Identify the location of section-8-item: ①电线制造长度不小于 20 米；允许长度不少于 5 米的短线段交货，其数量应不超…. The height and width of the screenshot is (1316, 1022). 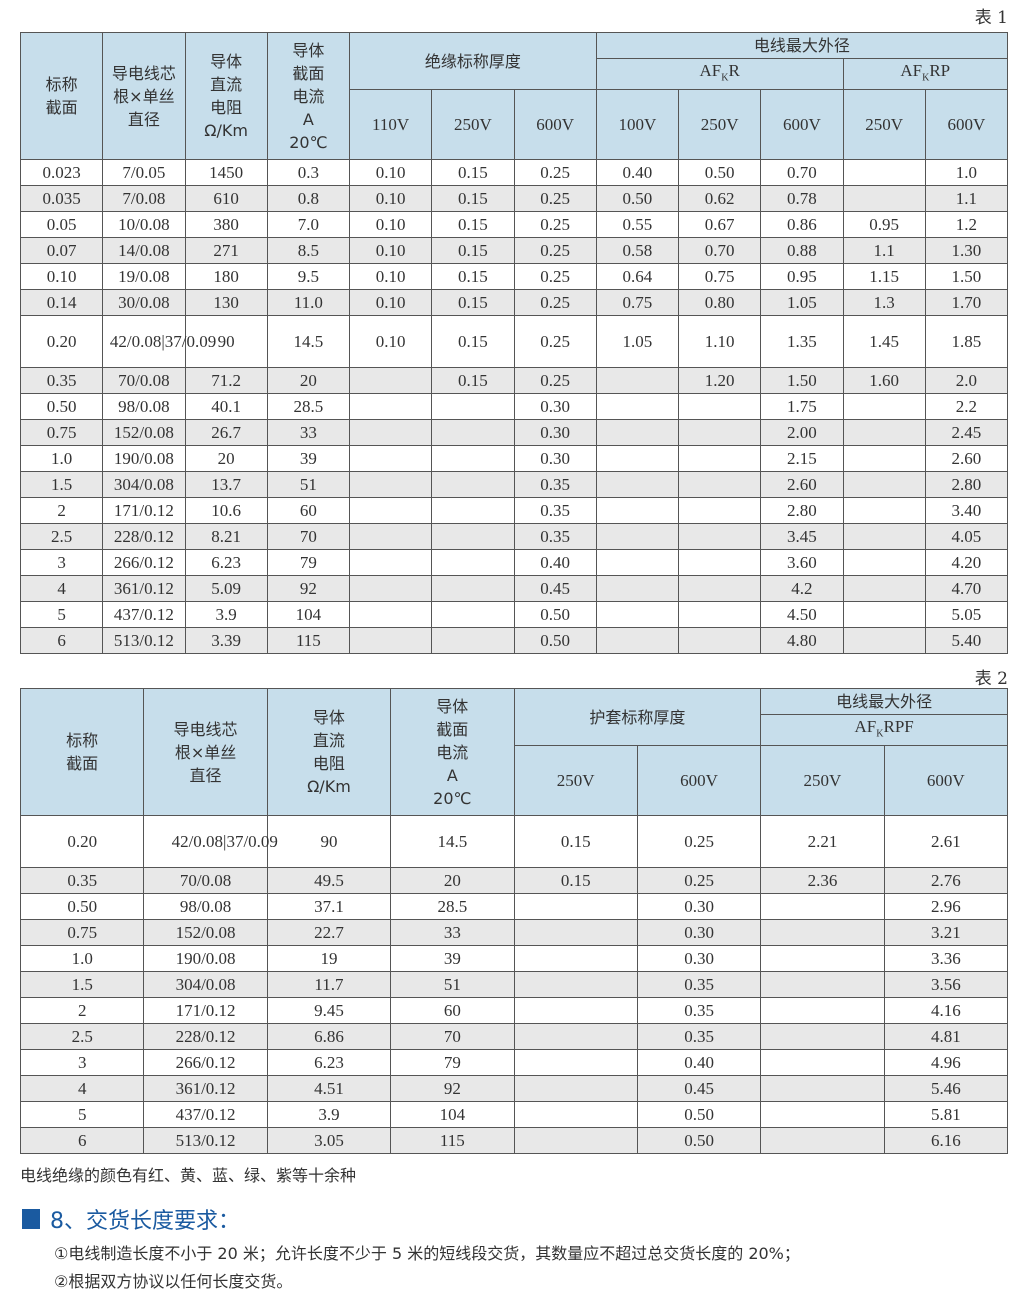
(427, 1253).